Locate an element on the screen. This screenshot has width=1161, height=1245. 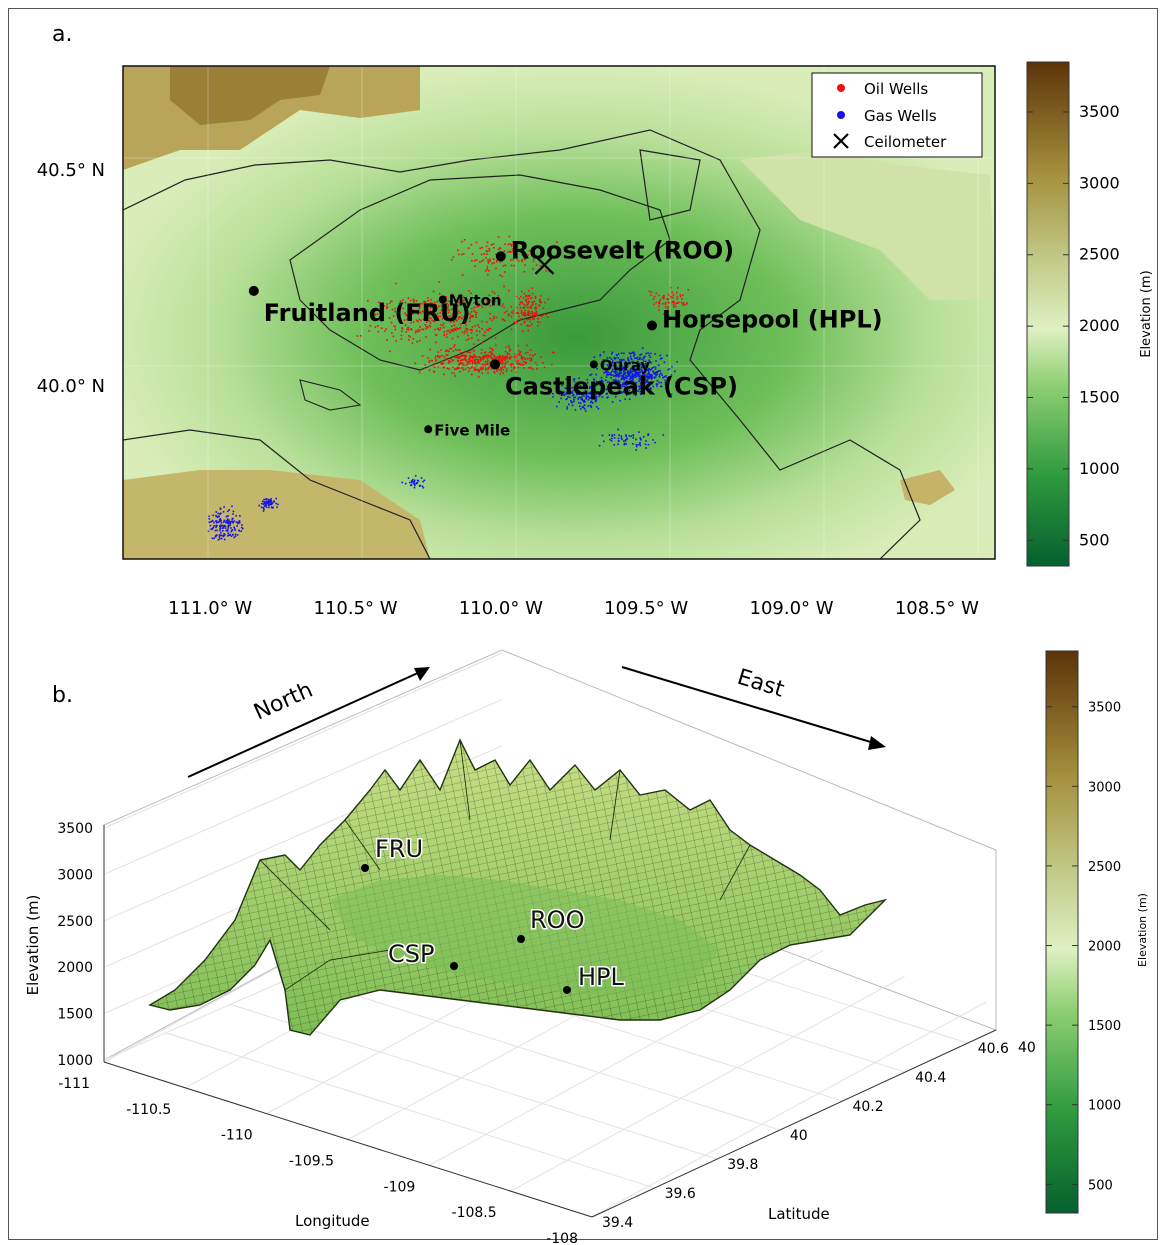
contour-west is located at coordinates (330, 395).